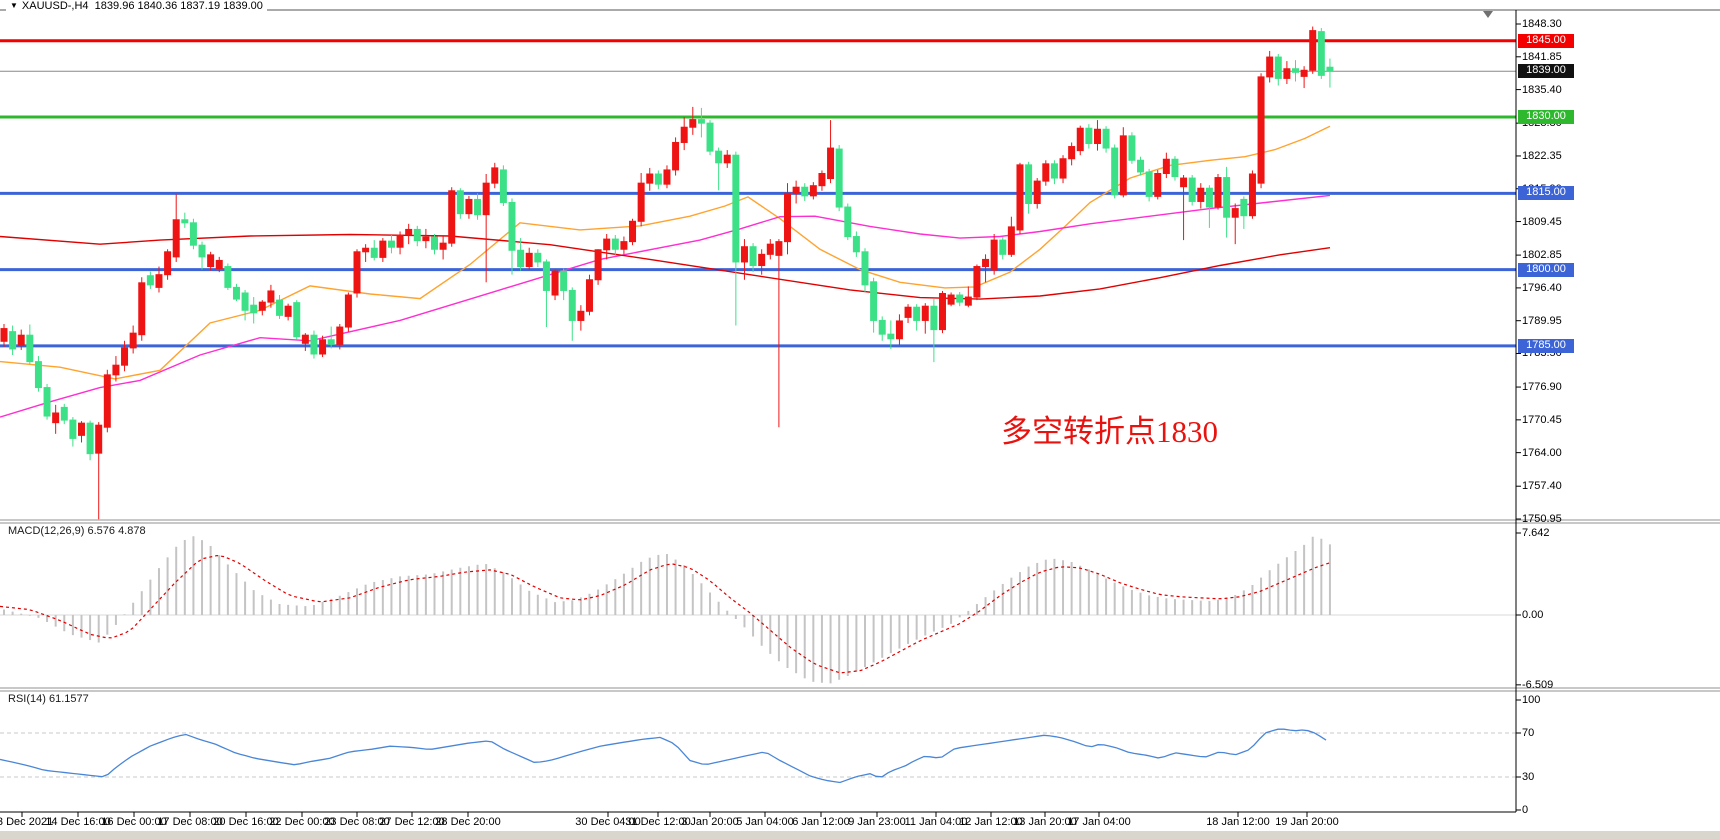  Describe the element at coordinates (190, 822) in the screenshot. I see `time-tick-label: 17 Dec 08:00` at that location.